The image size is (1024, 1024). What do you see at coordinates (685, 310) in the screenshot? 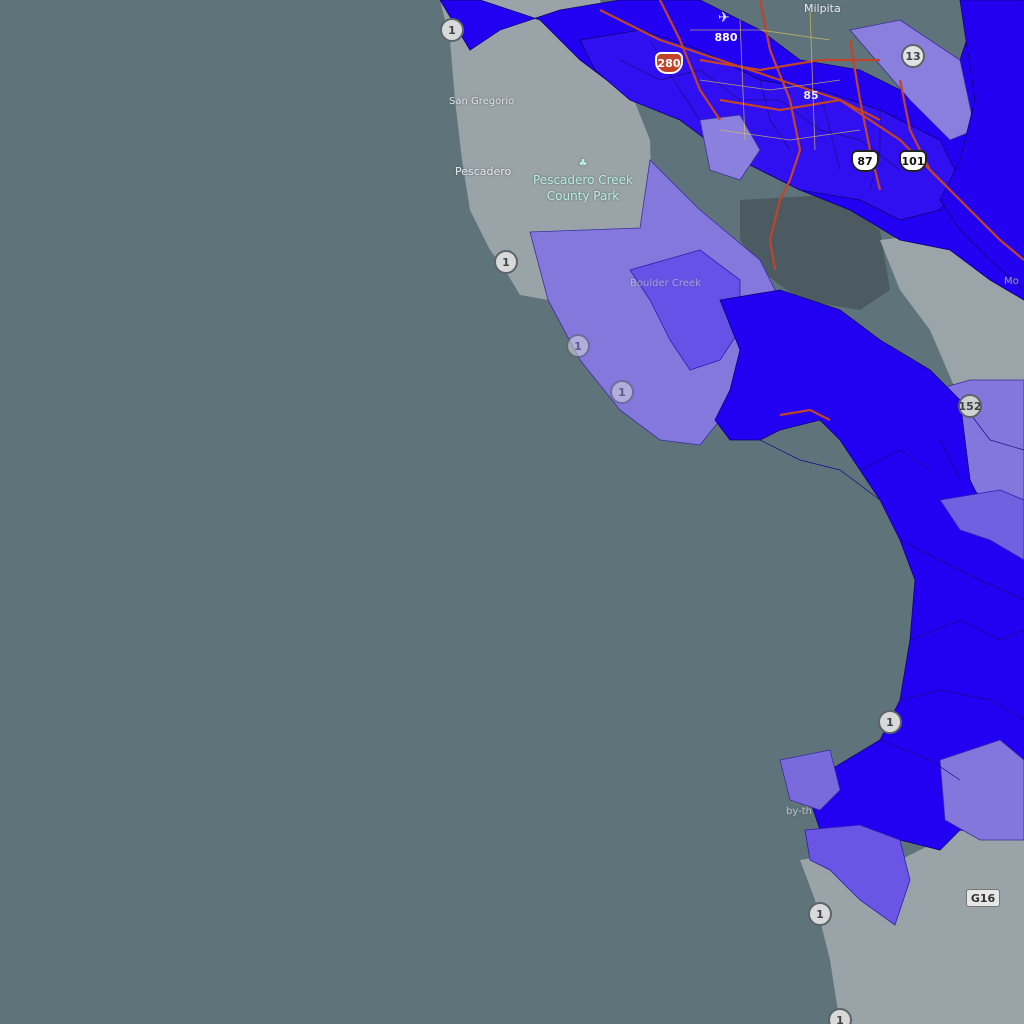
I see `tract-ben-lomond-mid` at bounding box center [685, 310].